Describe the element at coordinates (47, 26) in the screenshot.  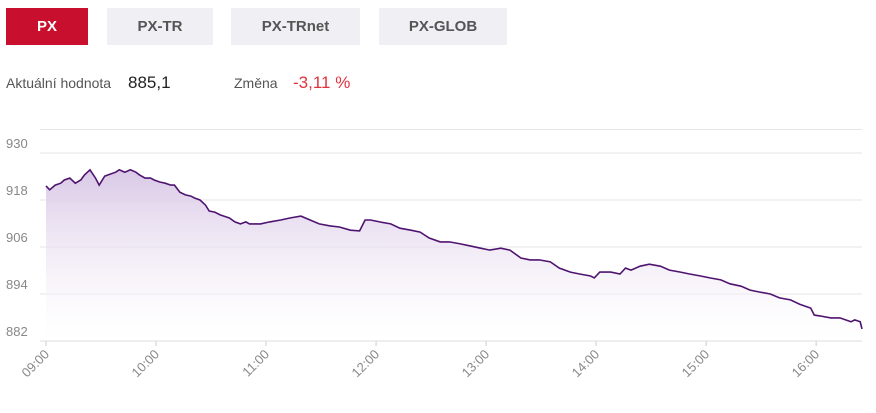
I see `tab: PX` at that location.